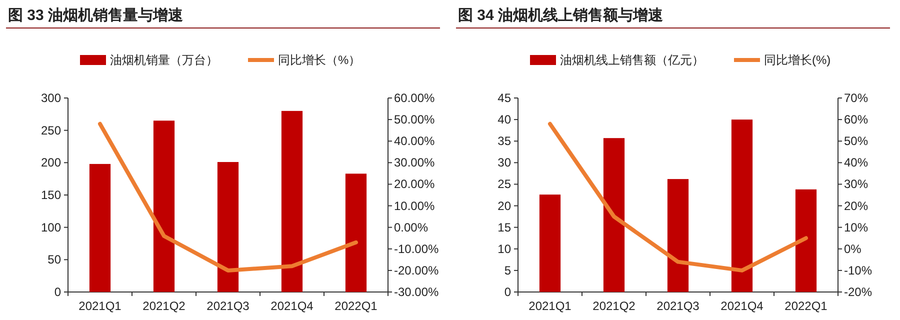  What do you see at coordinates (505, 249) in the screenshot?
I see `y-tick-label: 10` at bounding box center [505, 249].